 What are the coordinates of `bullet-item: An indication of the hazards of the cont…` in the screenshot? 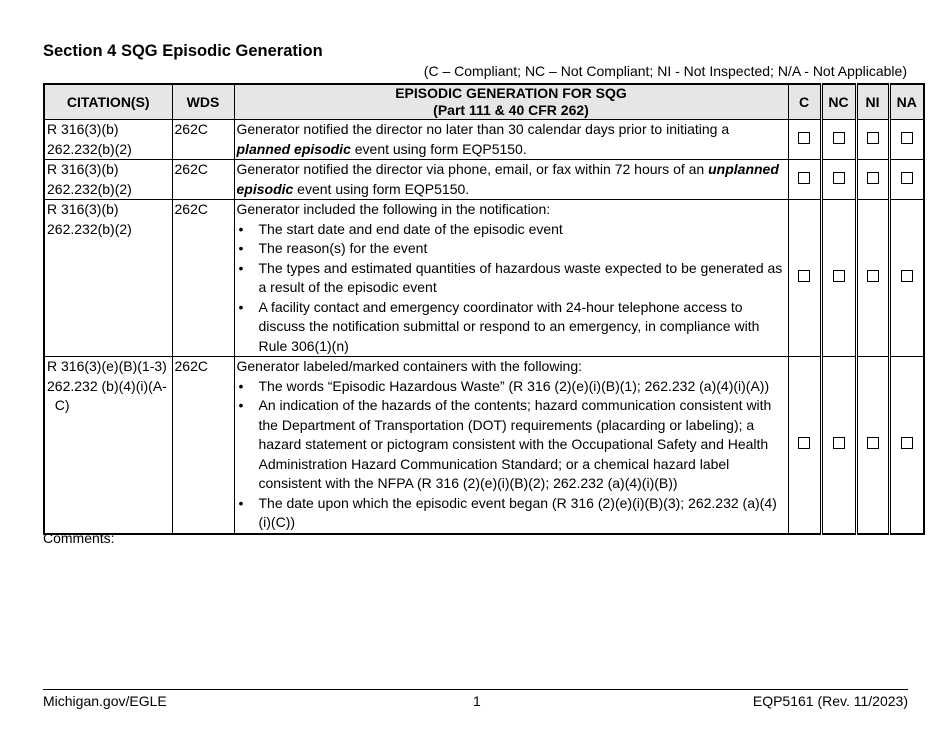 It's located at (511, 445).